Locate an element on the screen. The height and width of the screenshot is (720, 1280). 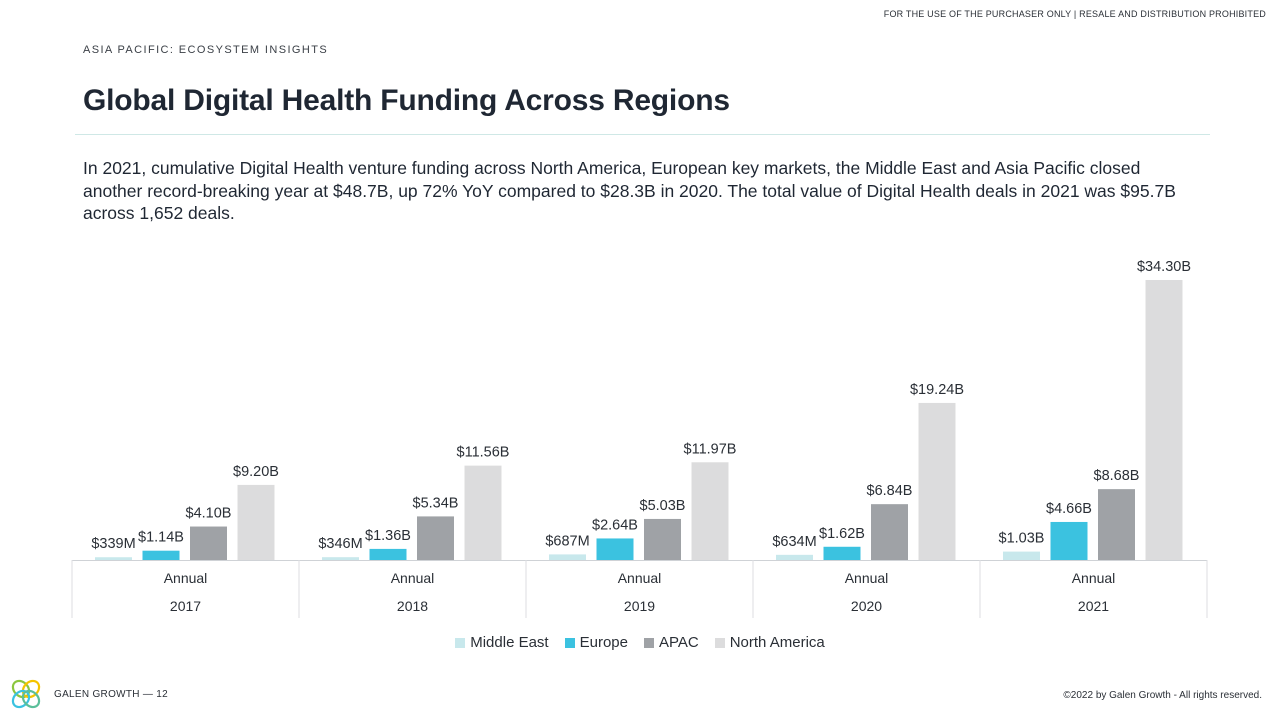
legend-label: Middle East is located at coordinates (509, 642).